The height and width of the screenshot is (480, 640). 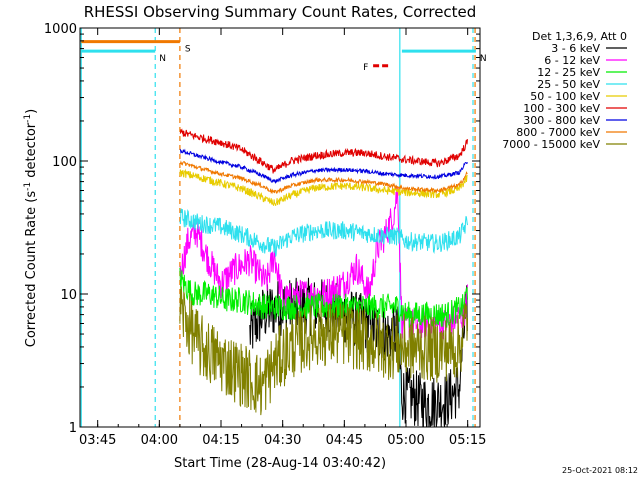 What do you see at coordinates (344, 440) in the screenshot?
I see `x-tick-label-4: 04:45` at bounding box center [344, 440].